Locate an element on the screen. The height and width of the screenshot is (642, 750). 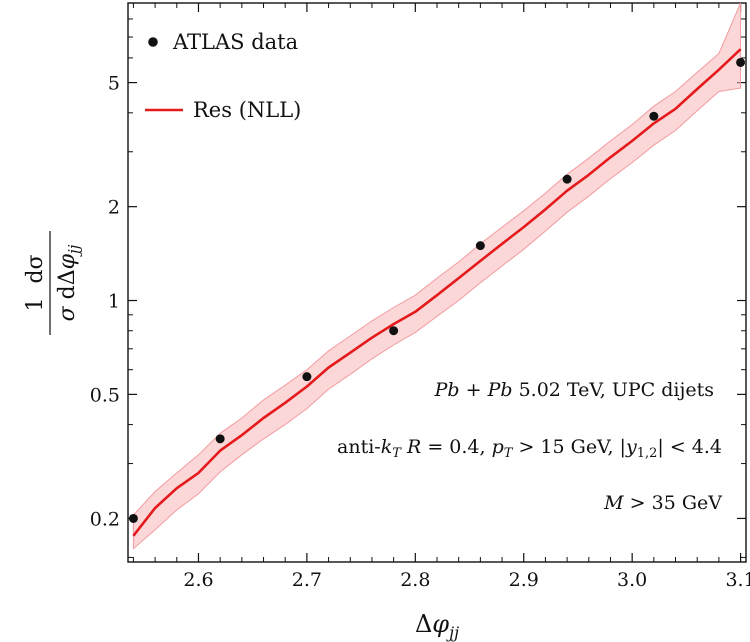
x-axis-label: Δφjj is located at coordinates (437, 626).